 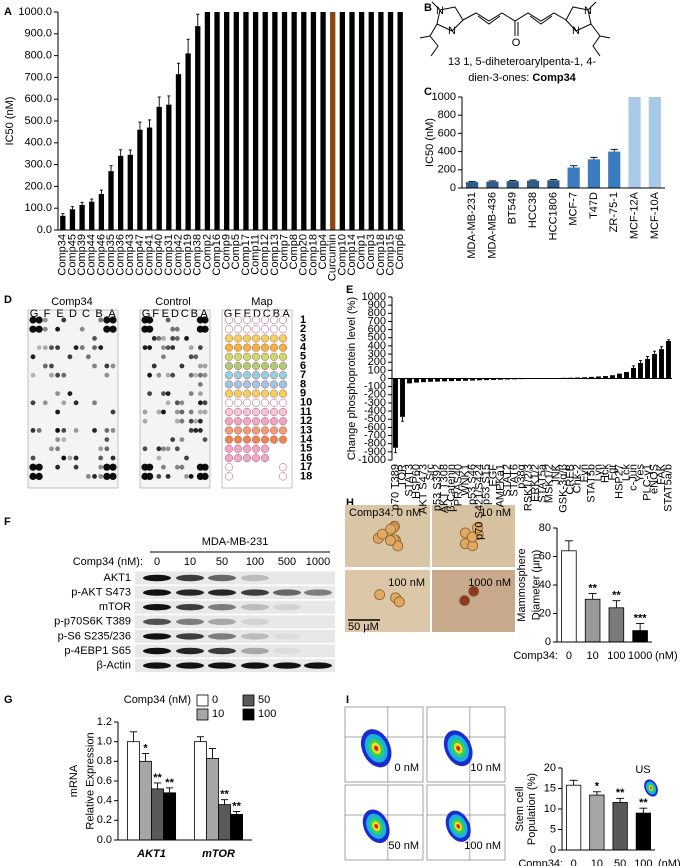 What do you see at coordinates (472, 484) in the screenshot?
I see `x-tick-label: p53 S46` at bounding box center [472, 484].